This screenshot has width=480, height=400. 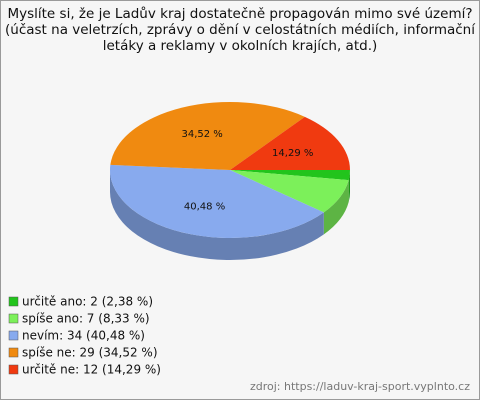 What do you see at coordinates (202, 134) in the screenshot?
I see `data-label: 34,52 %` at bounding box center [202, 134].